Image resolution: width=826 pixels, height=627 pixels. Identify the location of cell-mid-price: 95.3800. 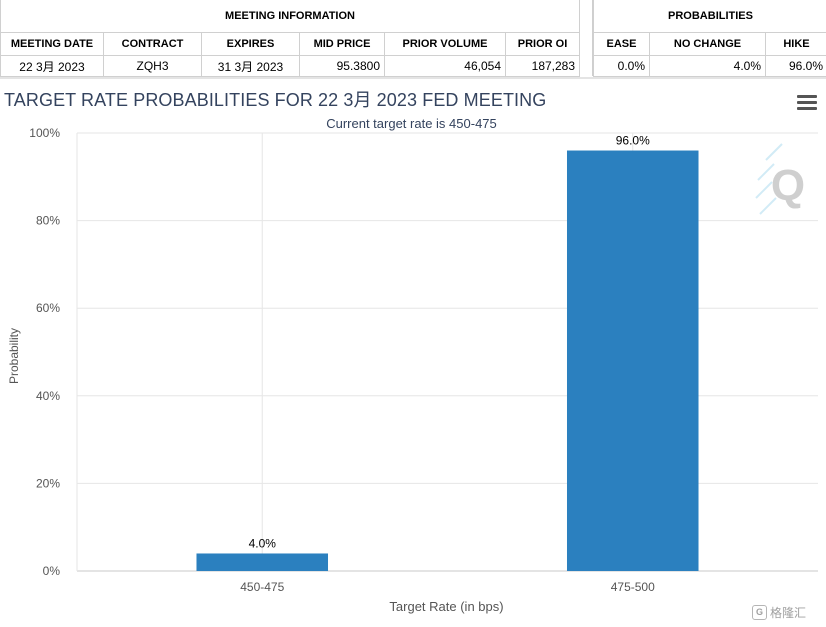
(342, 66).